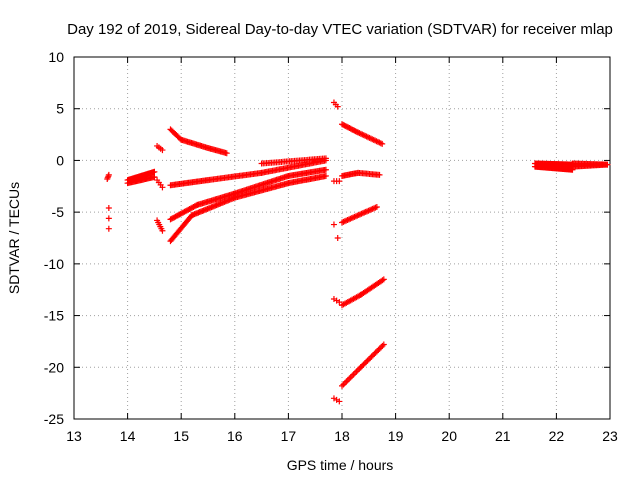  I want to click on y-tick-label: 0, so click(60, 160).